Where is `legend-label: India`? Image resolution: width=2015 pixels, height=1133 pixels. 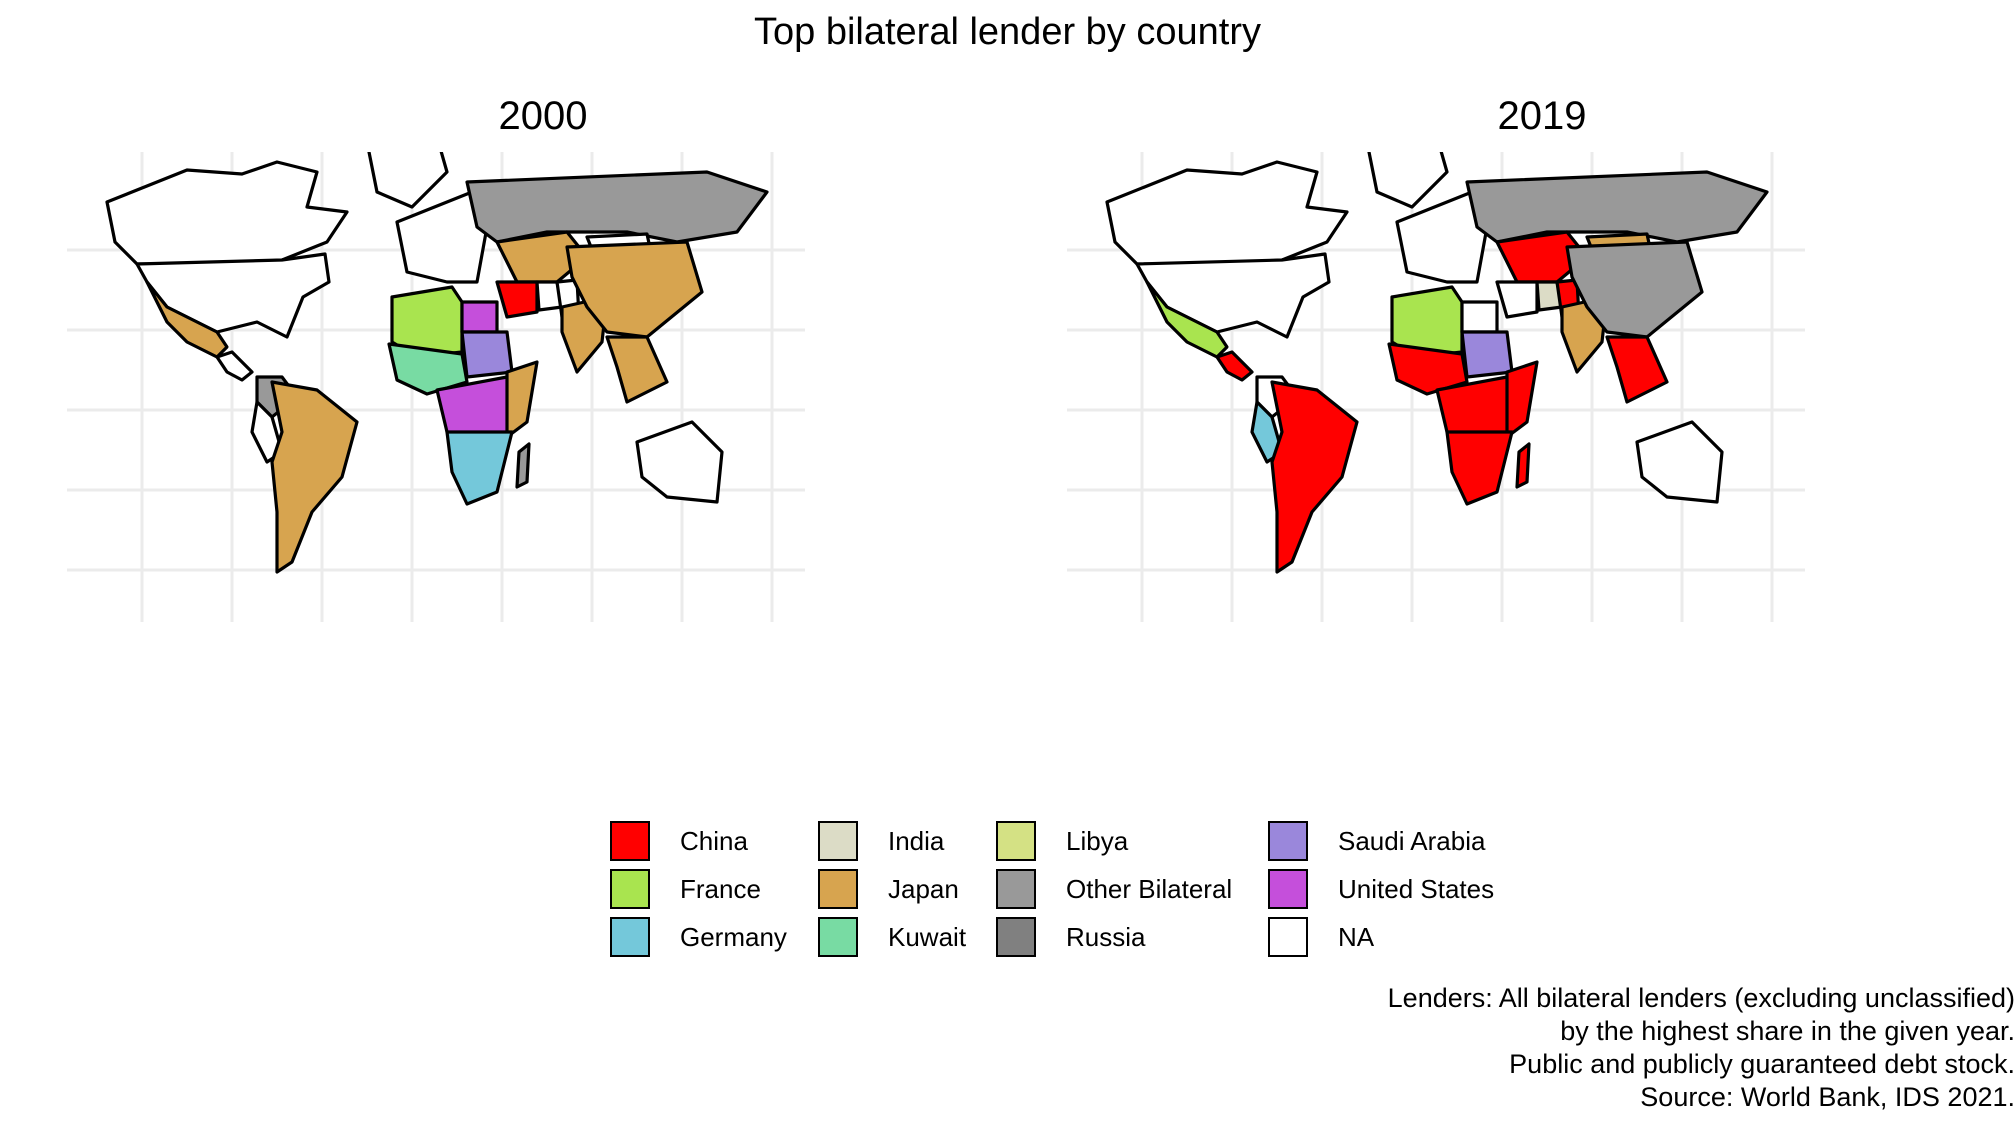
legend-label: India is located at coordinates (916, 841).